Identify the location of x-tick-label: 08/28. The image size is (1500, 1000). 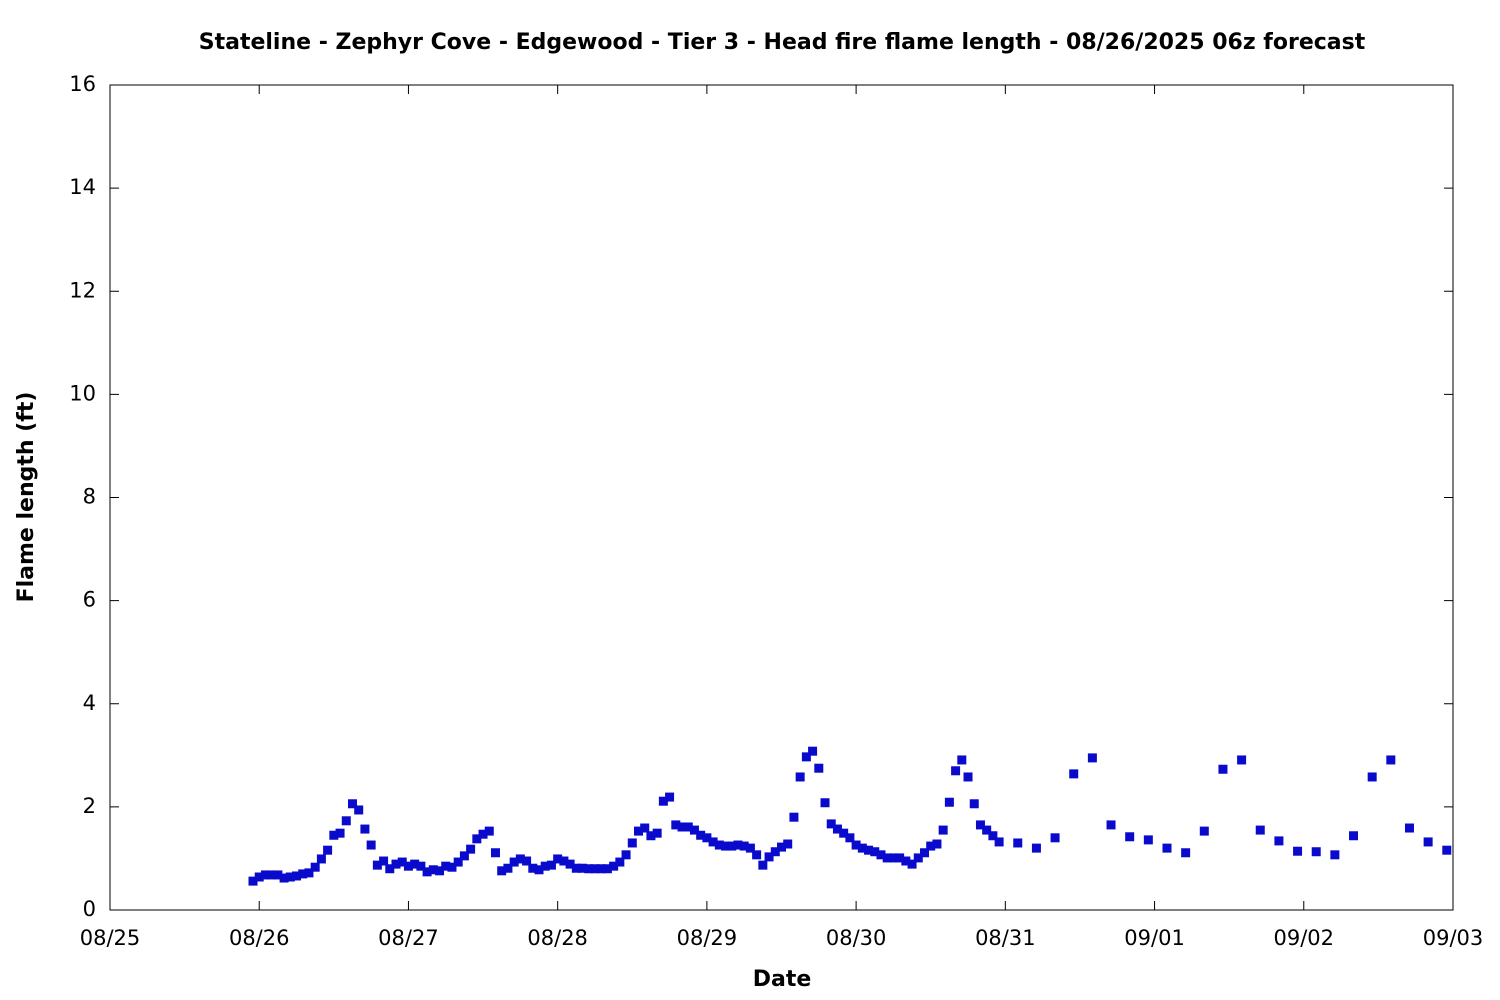
(557, 938).